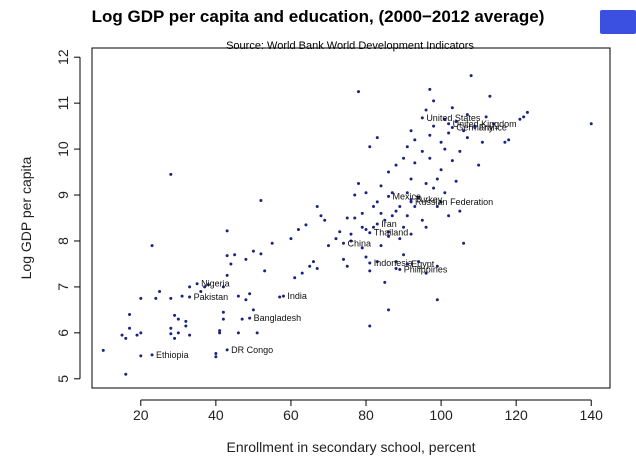 Image resolution: width=636 pixels, height=466 pixels. Describe the element at coordinates (172, 355) in the screenshot. I see `point-label: Ethiopia` at that location.